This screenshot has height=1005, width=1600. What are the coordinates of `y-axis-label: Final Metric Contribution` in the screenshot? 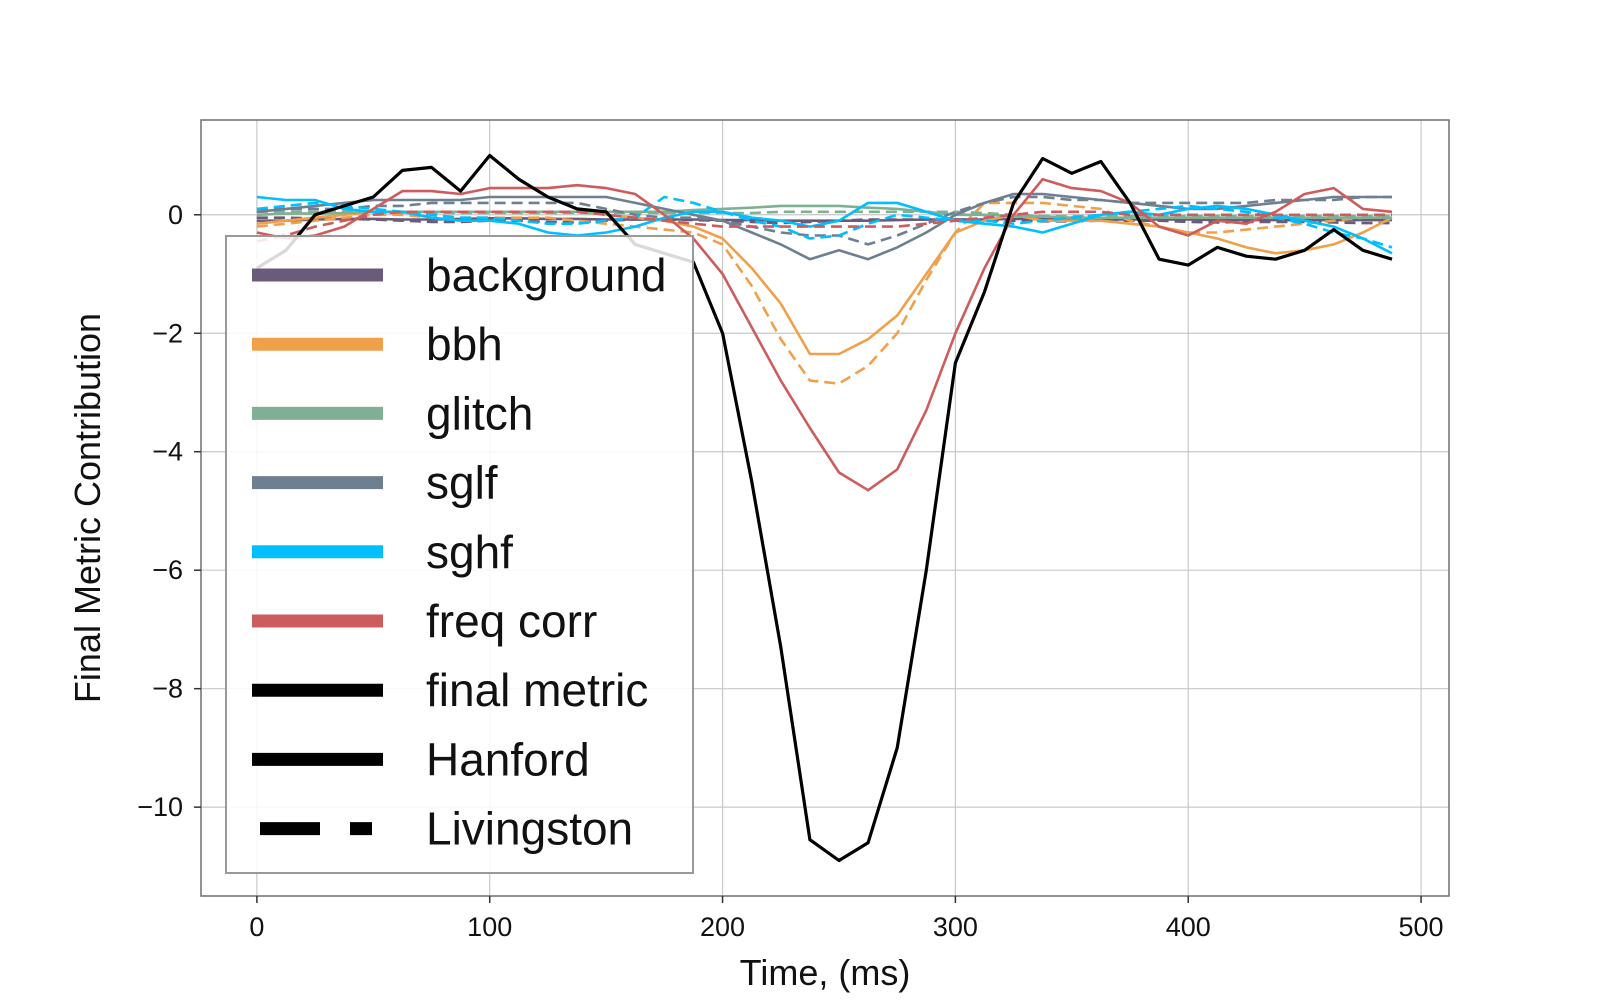 It's located at (87, 508).